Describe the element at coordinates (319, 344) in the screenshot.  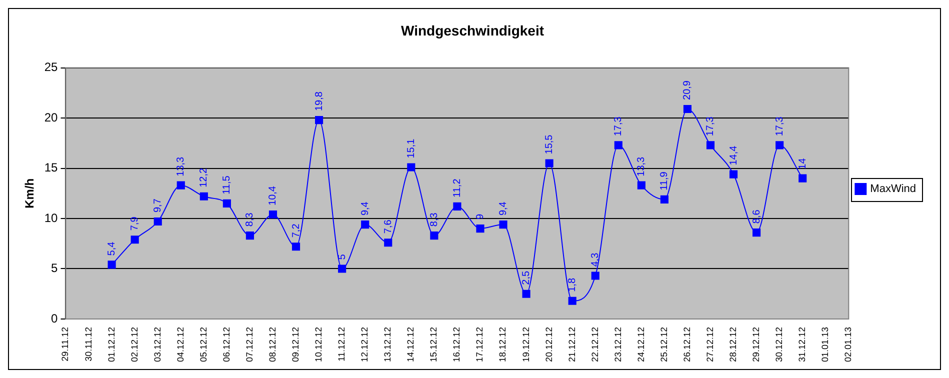
I see `x-tick-label: 10.12.12` at that location.